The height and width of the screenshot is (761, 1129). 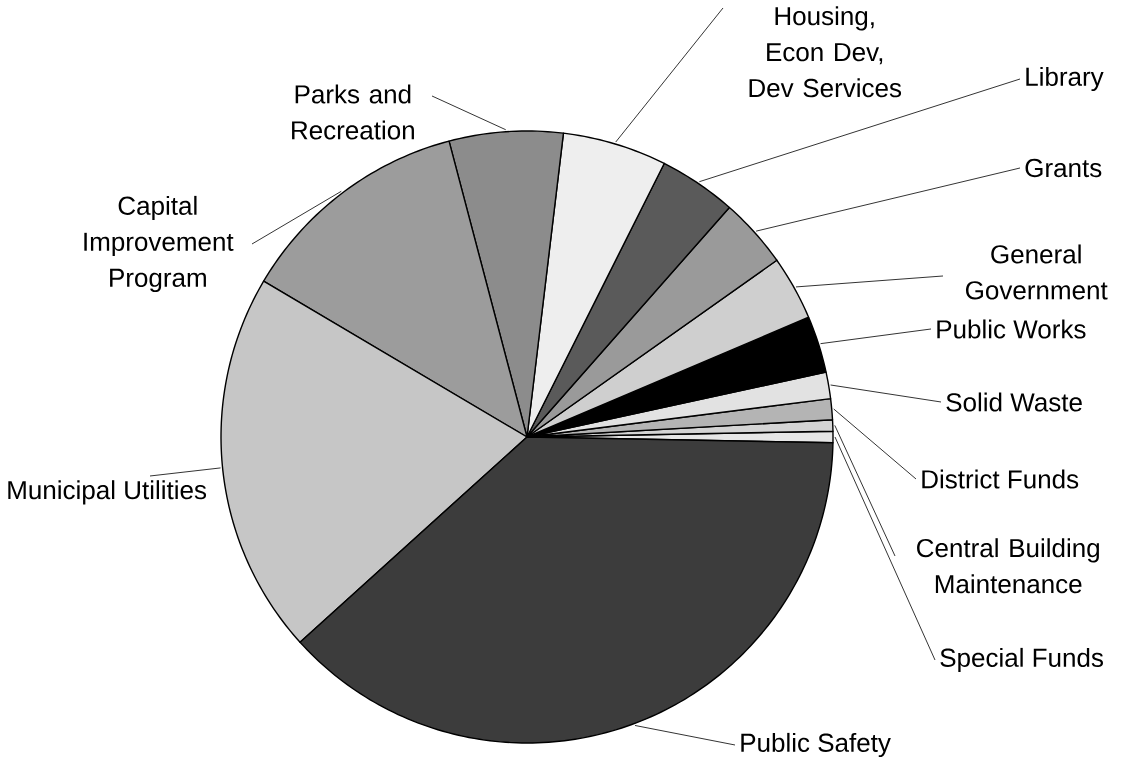 What do you see at coordinates (816, 745) in the screenshot?
I see `slice-label: Public Safety` at bounding box center [816, 745].